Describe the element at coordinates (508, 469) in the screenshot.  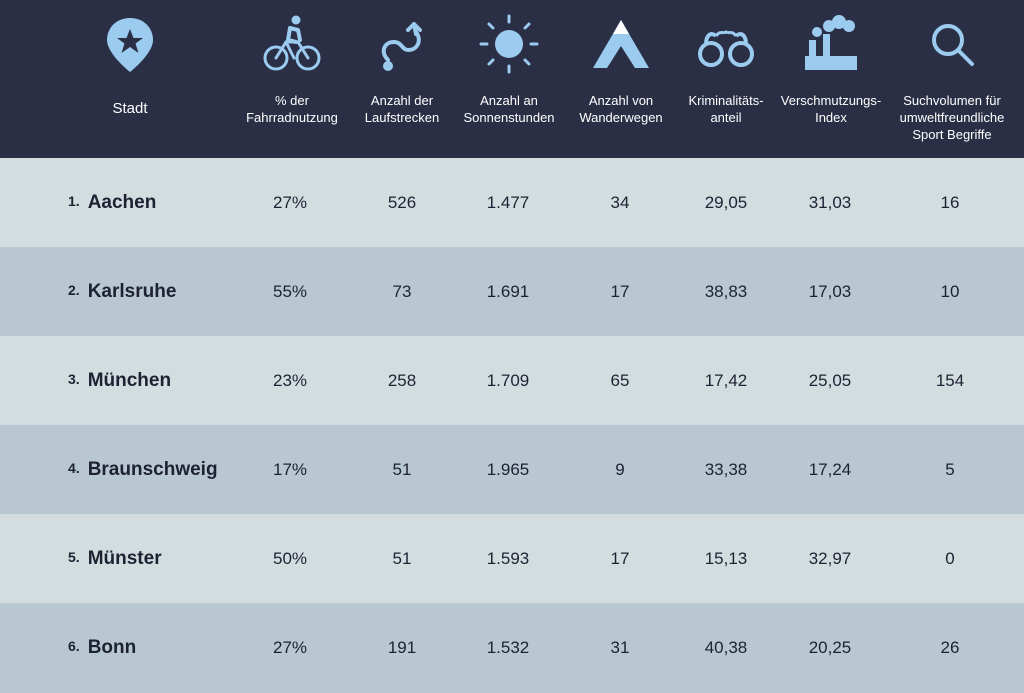
I see `sun-cell: 1.965` at that location.